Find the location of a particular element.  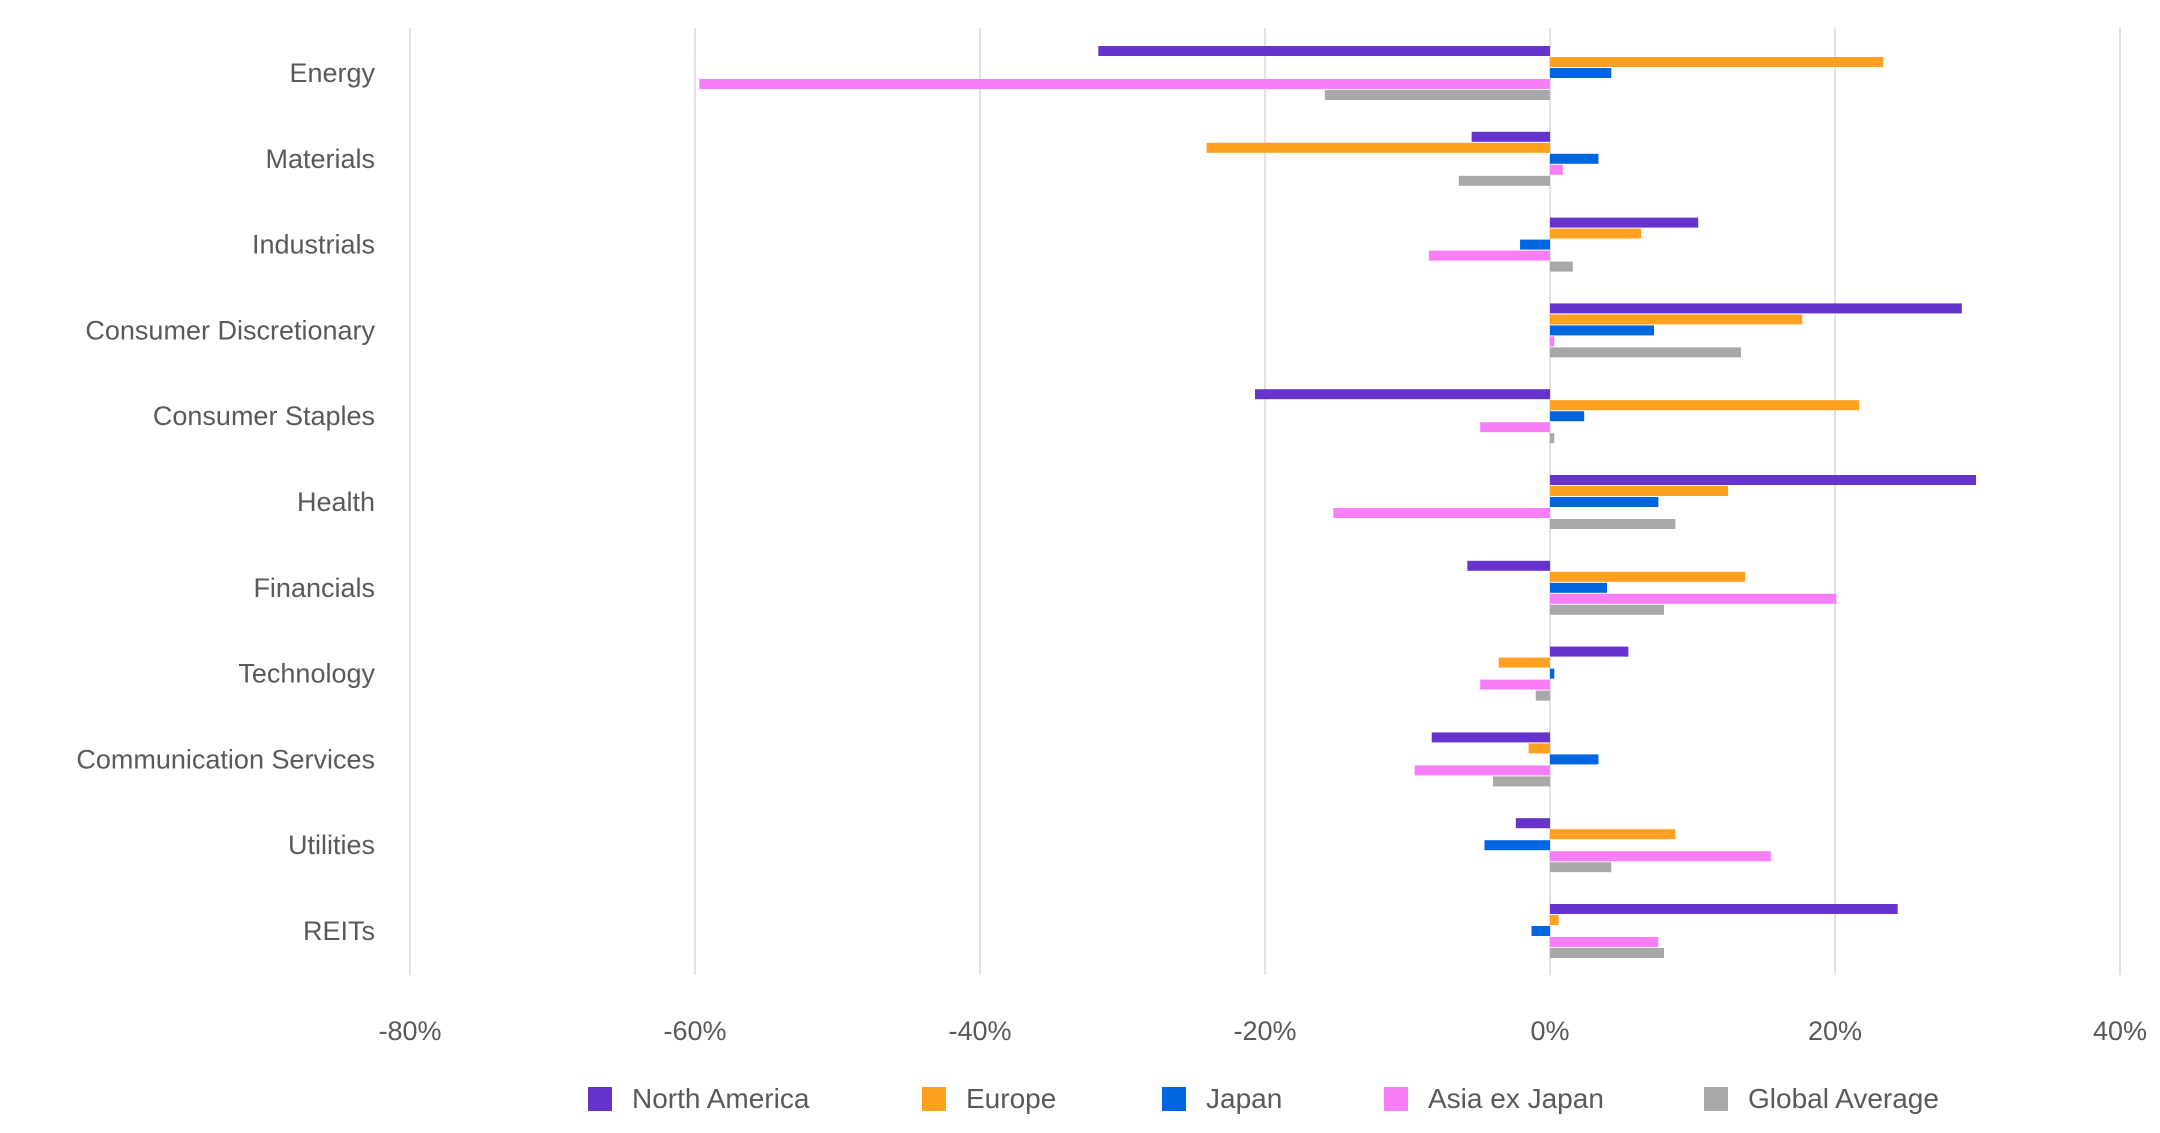

x-tick-label: -20% is located at coordinates (1264, 1031).